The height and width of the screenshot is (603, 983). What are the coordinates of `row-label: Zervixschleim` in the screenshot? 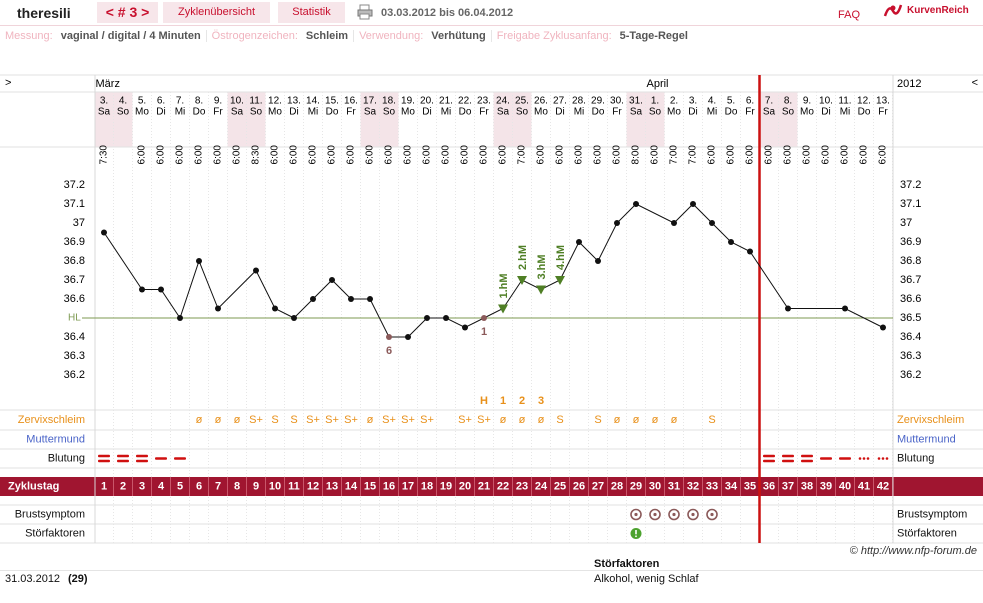 It's located at (930, 420).